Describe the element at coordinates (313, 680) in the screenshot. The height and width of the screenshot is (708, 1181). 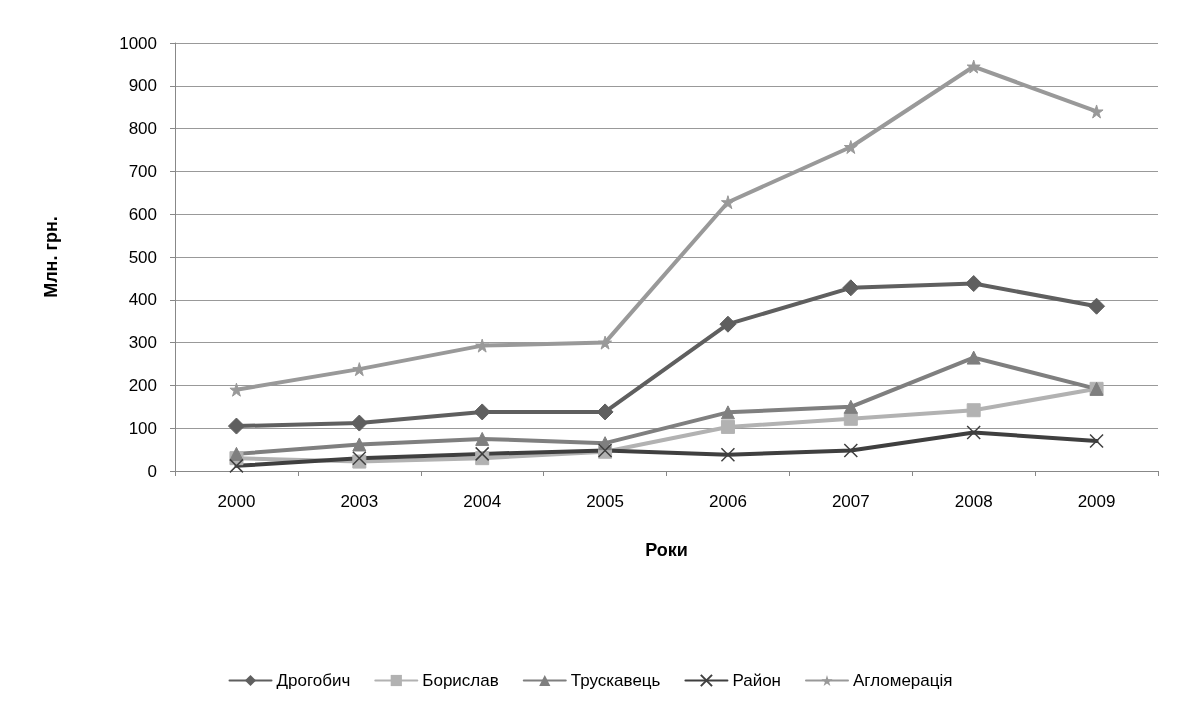
I see `legend-label: Дрогобич` at that location.